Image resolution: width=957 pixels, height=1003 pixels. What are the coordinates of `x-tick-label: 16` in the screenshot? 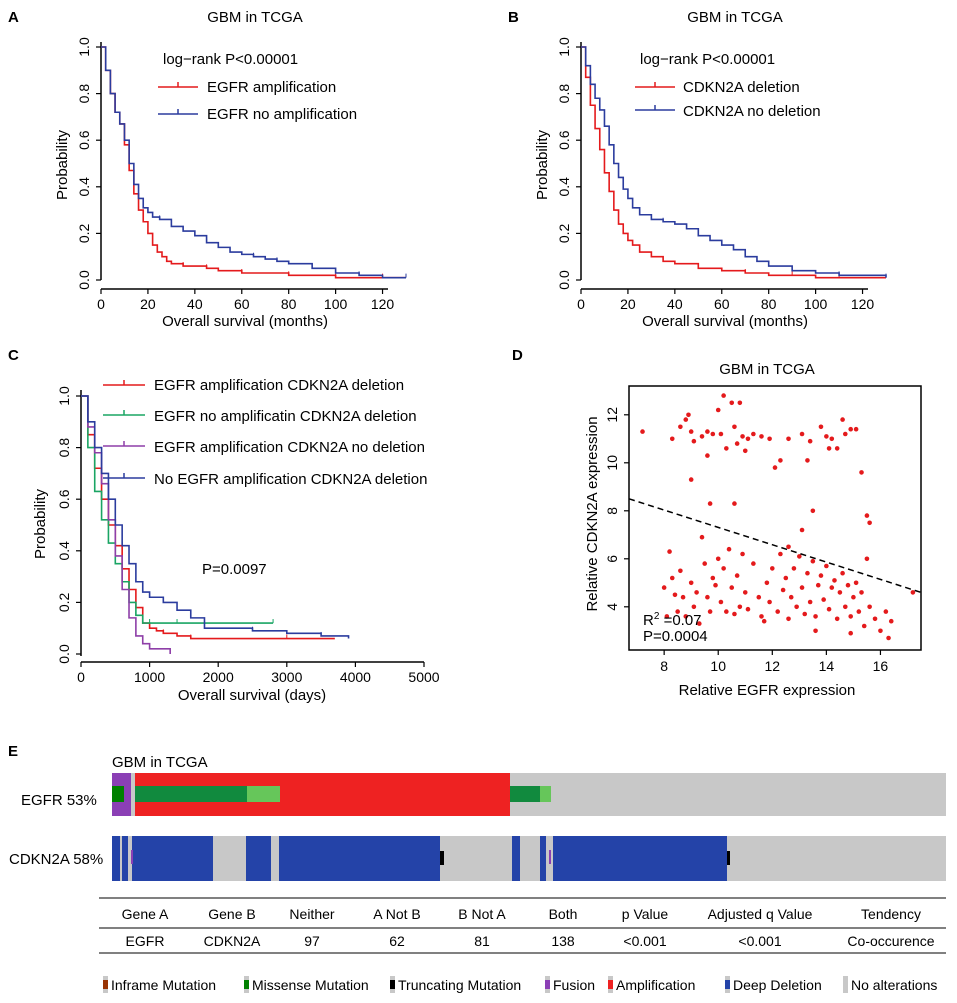 It's located at (881, 666).